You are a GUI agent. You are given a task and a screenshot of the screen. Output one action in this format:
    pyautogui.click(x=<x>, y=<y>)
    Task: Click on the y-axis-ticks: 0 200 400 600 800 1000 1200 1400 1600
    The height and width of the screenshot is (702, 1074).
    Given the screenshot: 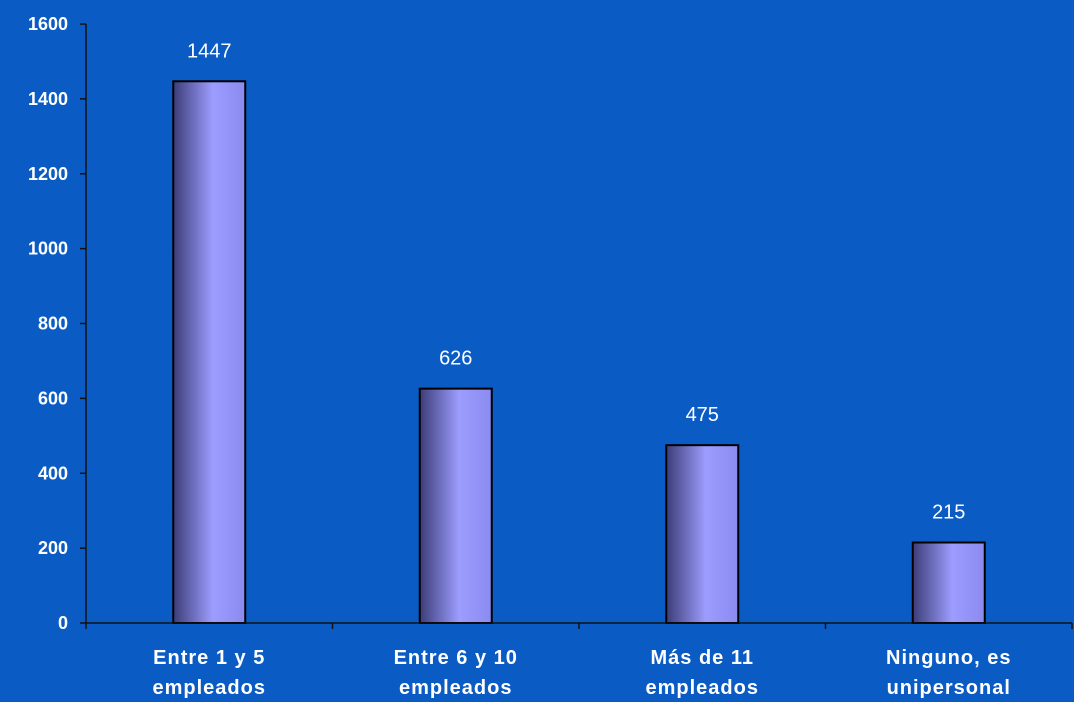 What is the action you would take?
    pyautogui.click(x=57, y=323)
    